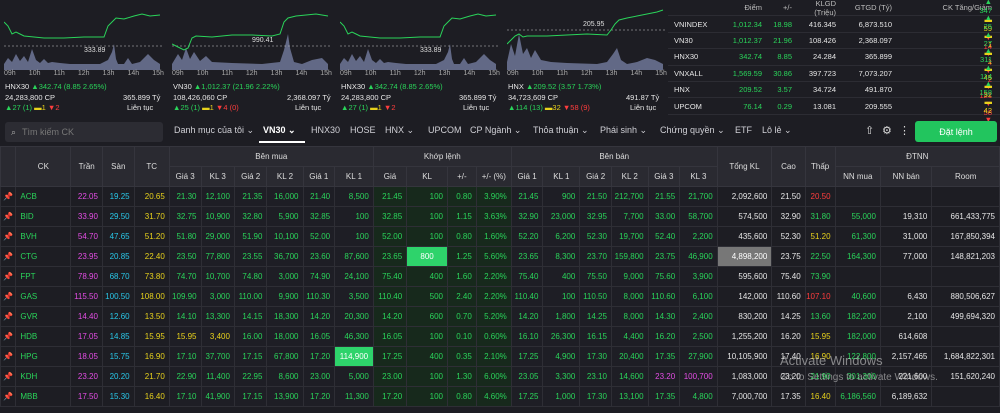 The height and width of the screenshot is (413, 1000). Describe the element at coordinates (279, 130) in the screenshot. I see `menu-item: VN30 ⌄` at that location.